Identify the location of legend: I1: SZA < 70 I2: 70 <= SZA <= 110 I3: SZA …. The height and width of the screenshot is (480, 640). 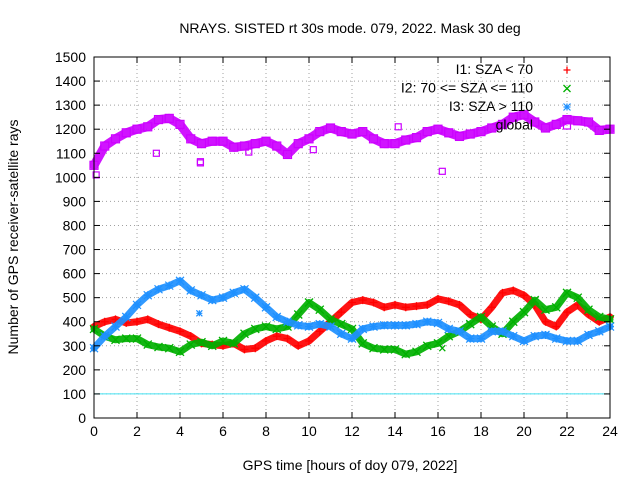
(486, 97).